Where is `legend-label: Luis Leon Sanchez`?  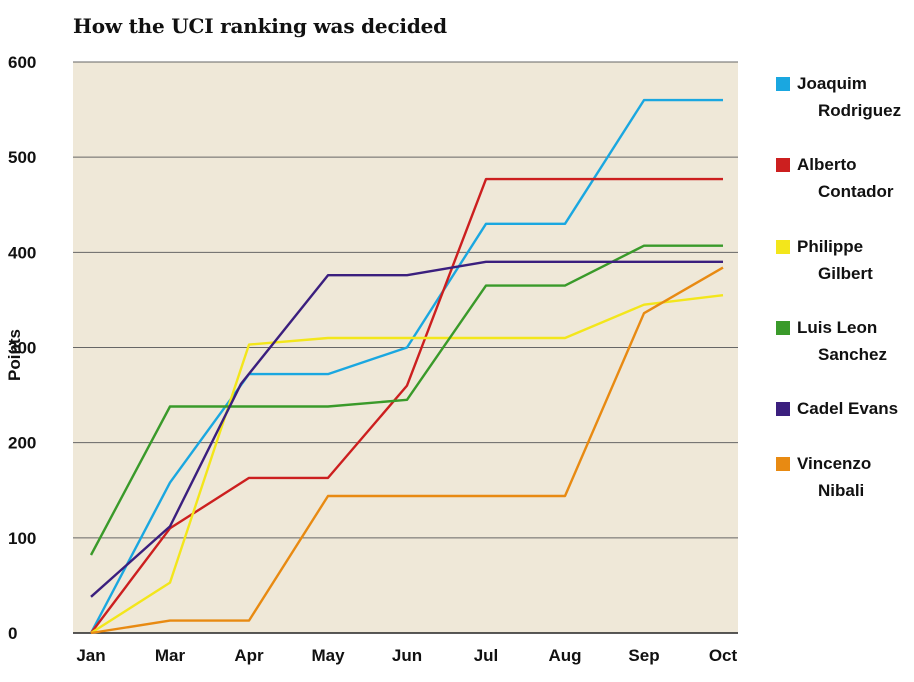 legend-label: Luis Leon Sanchez is located at coordinates (842, 341).